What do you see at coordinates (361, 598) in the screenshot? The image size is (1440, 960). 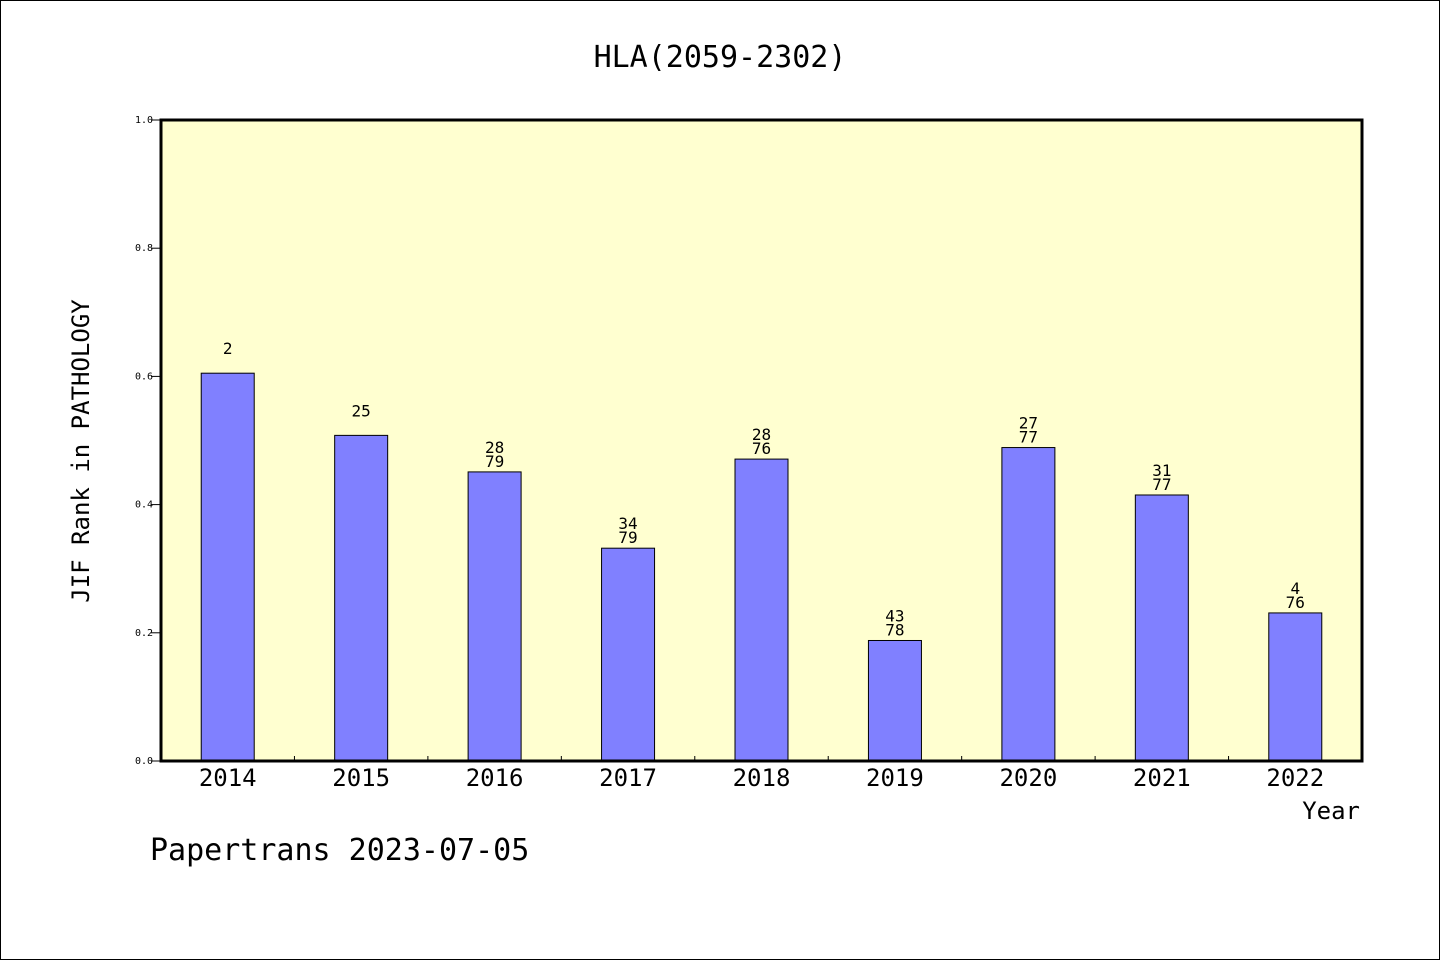 I see `bar-2015` at bounding box center [361, 598].